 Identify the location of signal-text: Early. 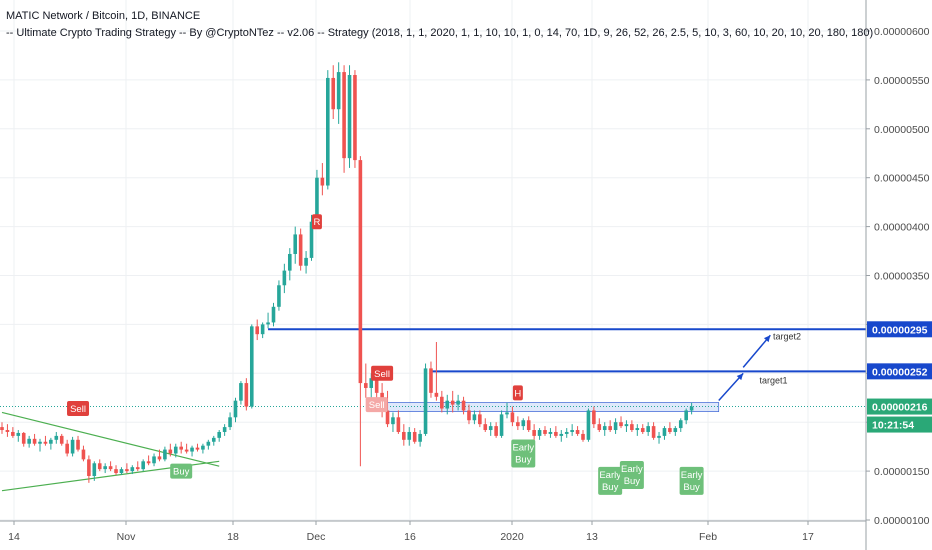
(692, 475).